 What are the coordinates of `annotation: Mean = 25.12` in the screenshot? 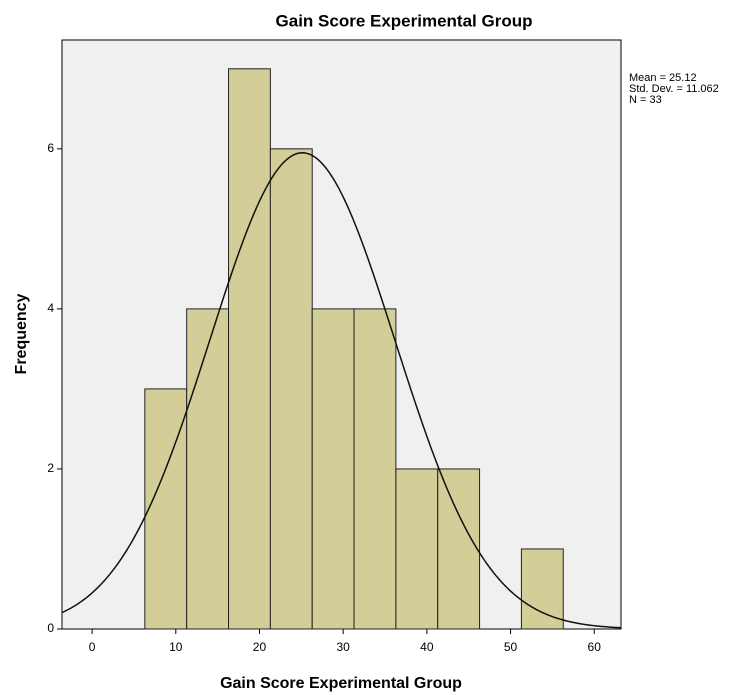 It's located at (663, 78).